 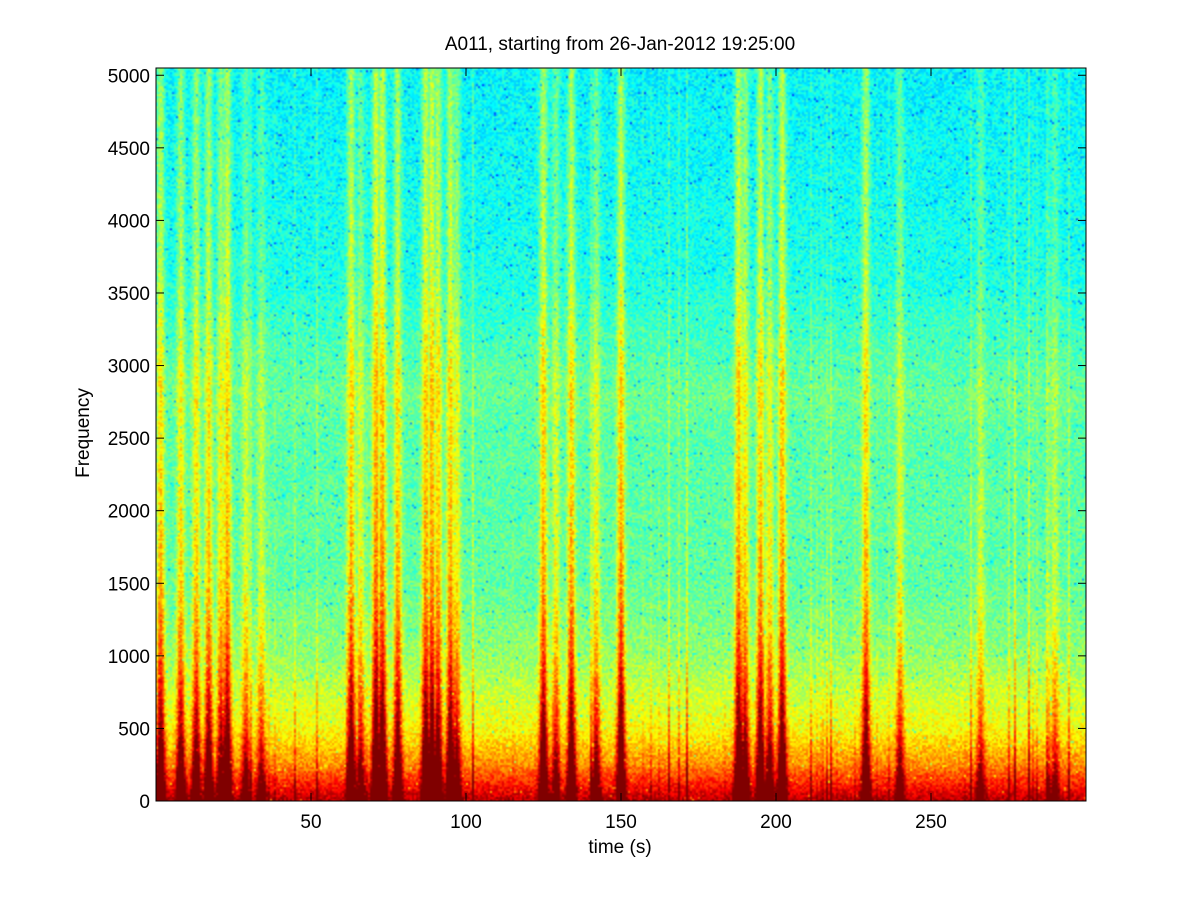 What do you see at coordinates (129, 76) in the screenshot?
I see `y-tick-label: 5000` at bounding box center [129, 76].